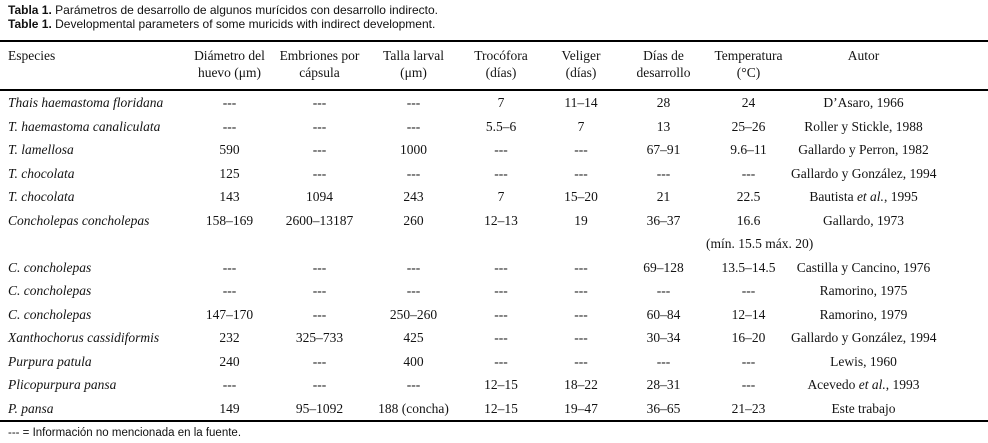 The width and height of the screenshot is (988, 443). I want to click on cell-trochophore-days: 7, so click(501, 102).